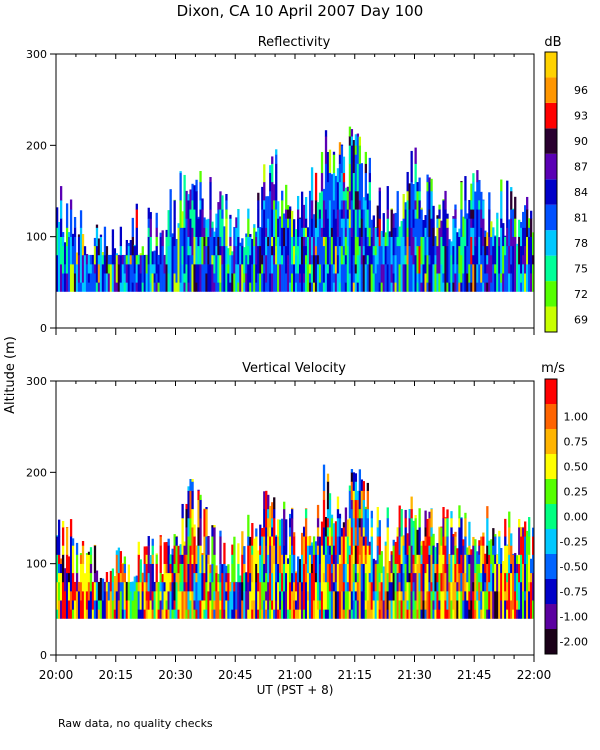 This screenshot has height=750, width=600. I want to click on colorbar-label: 87, so click(581, 167).